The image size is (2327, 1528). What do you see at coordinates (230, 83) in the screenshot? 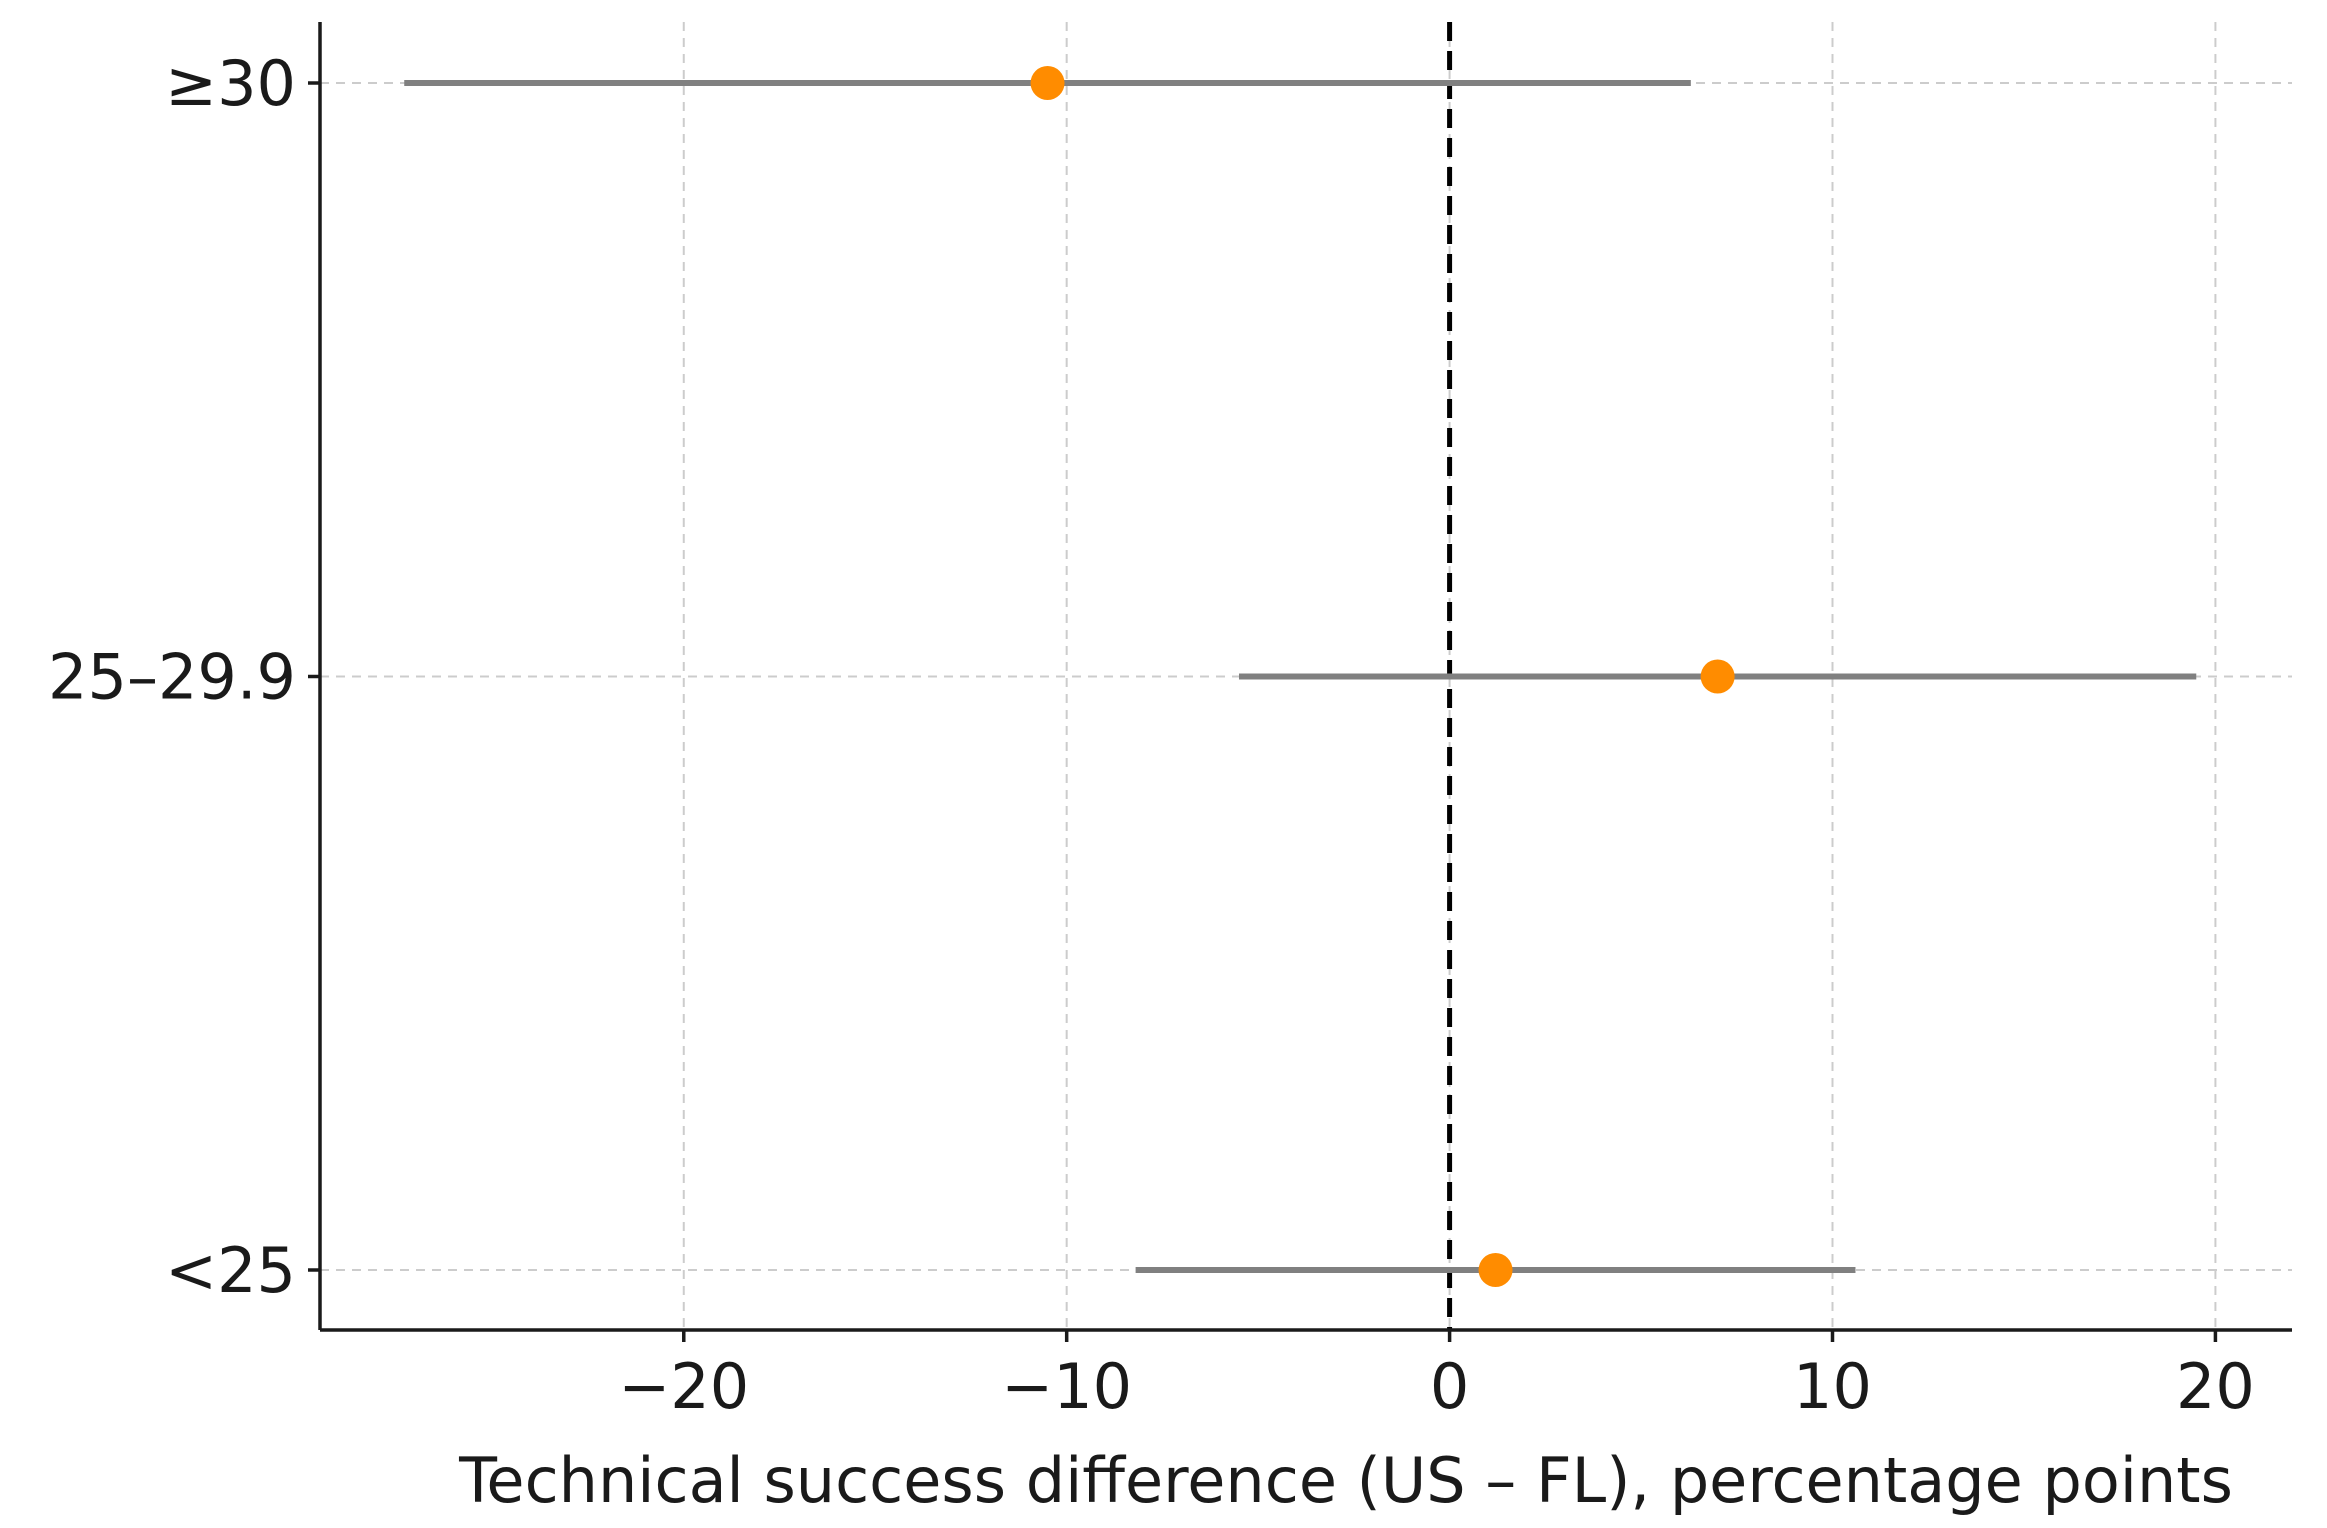
I see `y-tick-label-2: ≥30` at bounding box center [230, 83].